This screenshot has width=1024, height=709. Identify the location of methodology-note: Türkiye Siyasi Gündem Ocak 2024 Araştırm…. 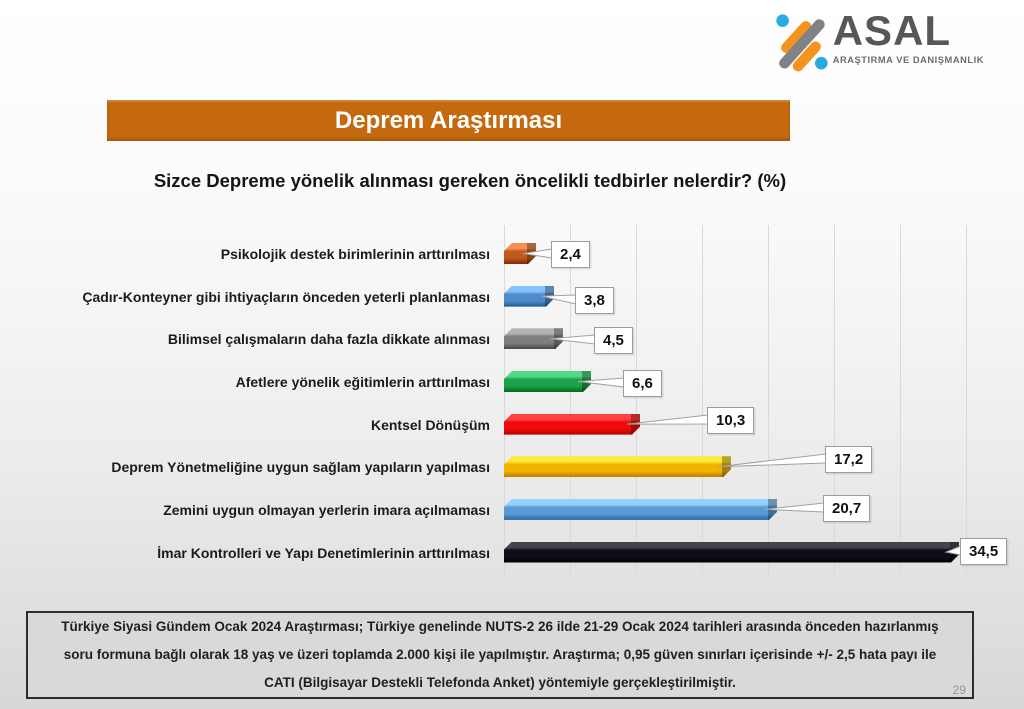
(500, 655).